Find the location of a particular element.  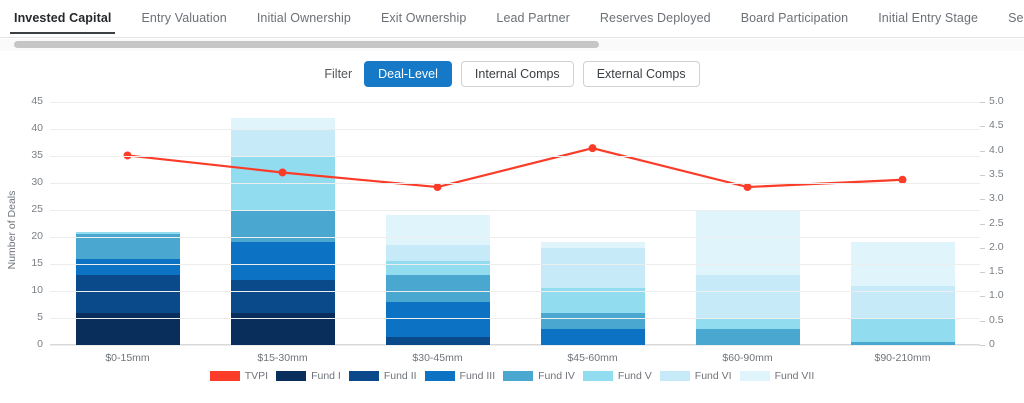

y-axis-right-tick: 4.5 is located at coordinates (996, 125).